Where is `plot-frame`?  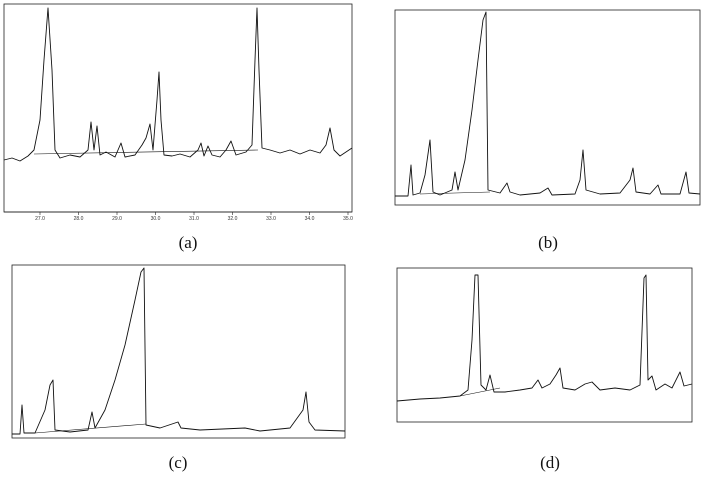 plot-frame is located at coordinates (544, 345).